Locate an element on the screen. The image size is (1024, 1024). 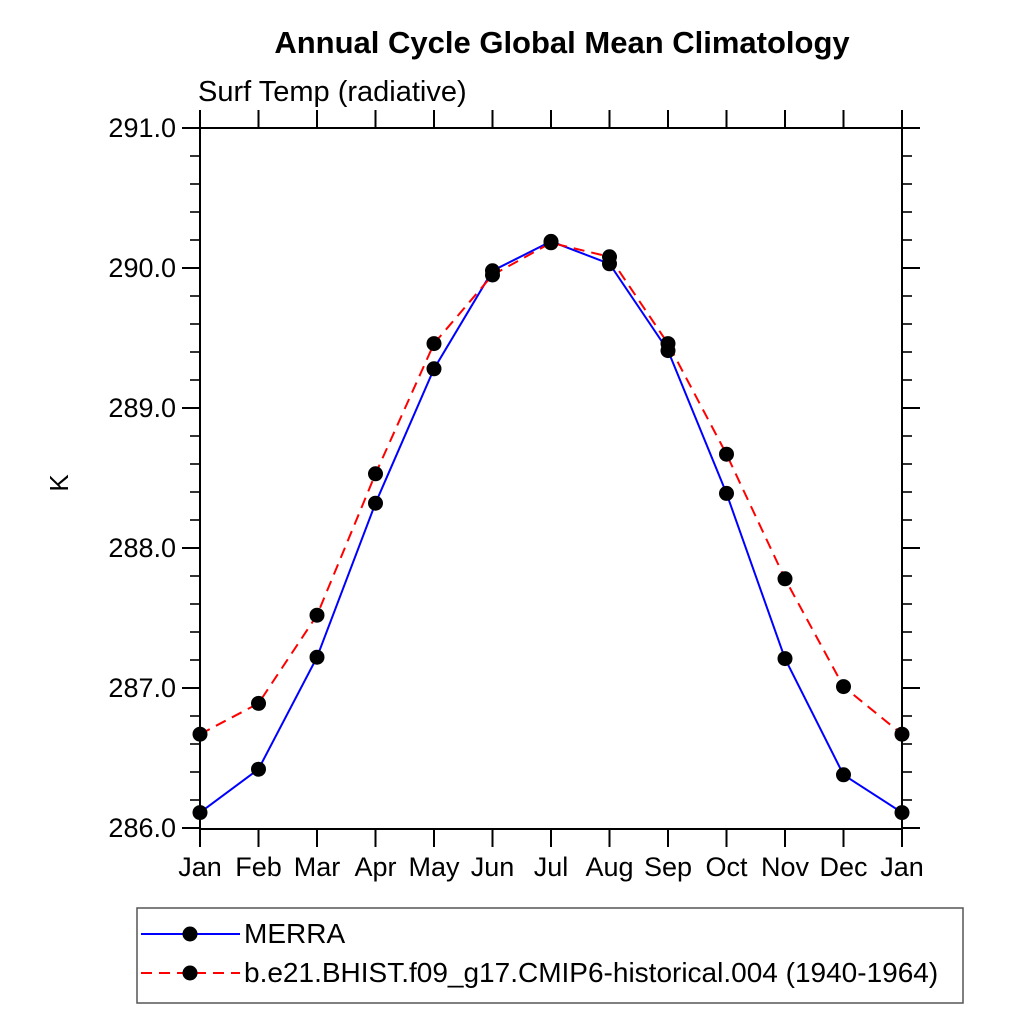
x-tick-label: Sep is located at coordinates (668, 867).